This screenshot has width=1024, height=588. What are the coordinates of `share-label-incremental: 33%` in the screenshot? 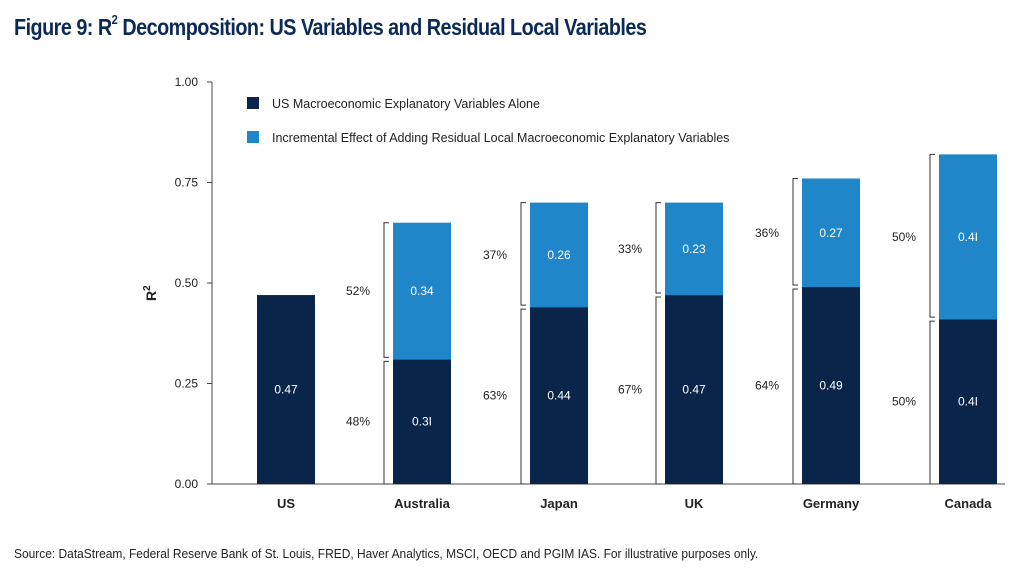 It's located at (630, 249).